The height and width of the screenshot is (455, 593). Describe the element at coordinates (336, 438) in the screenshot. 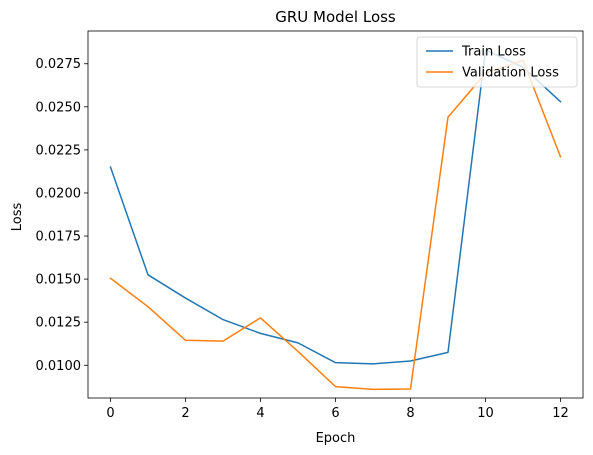

I see `x-axis-title: Epoch` at that location.